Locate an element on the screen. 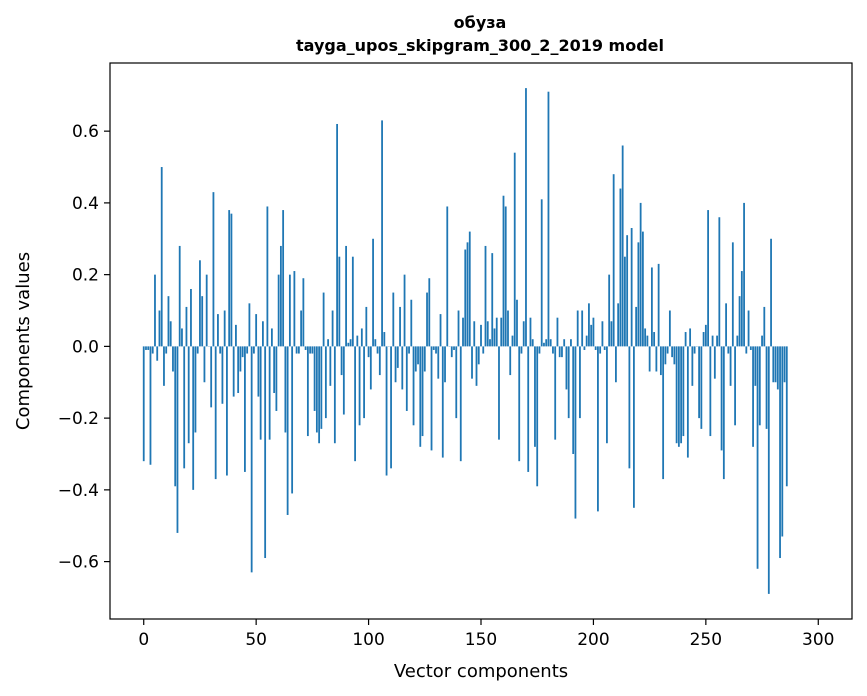 The image size is (867, 696). x-tick-label: 100 is located at coordinates (368, 640).